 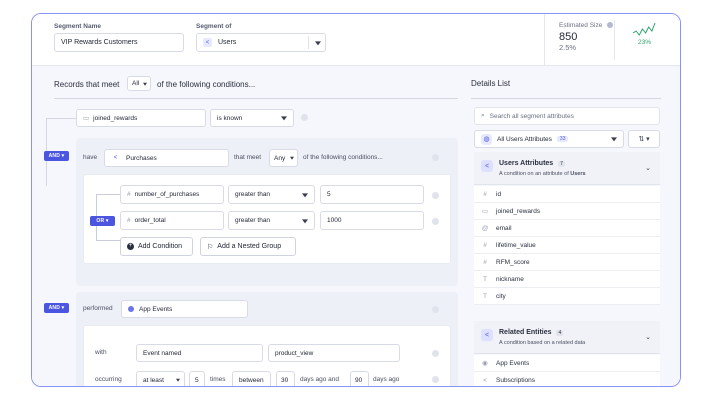 I want to click on occurrence-operator-select: at least, so click(x=160, y=378).